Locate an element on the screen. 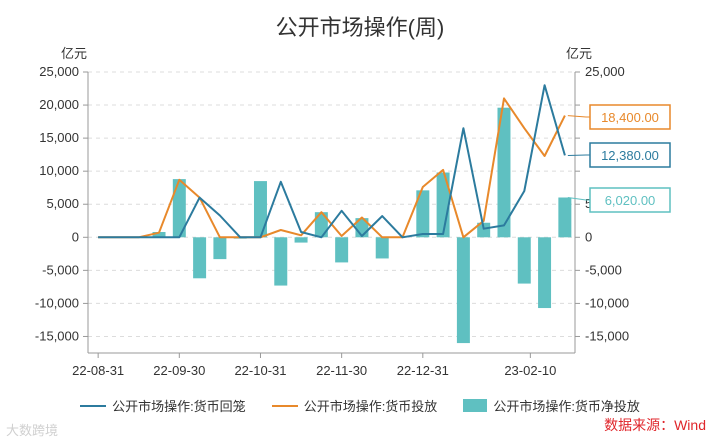 The width and height of the screenshot is (720, 442). callout-value: 12,380.00 is located at coordinates (630, 155).